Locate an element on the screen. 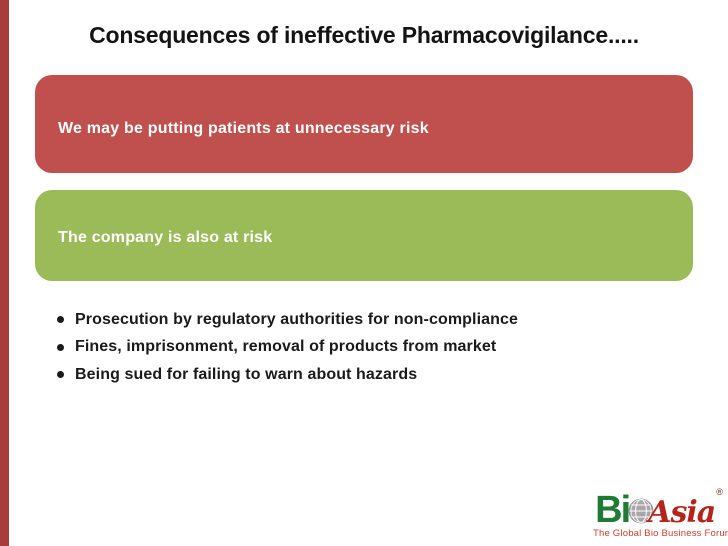 The image size is (728, 546). callout-text: The company is also at risk is located at coordinates (165, 237).